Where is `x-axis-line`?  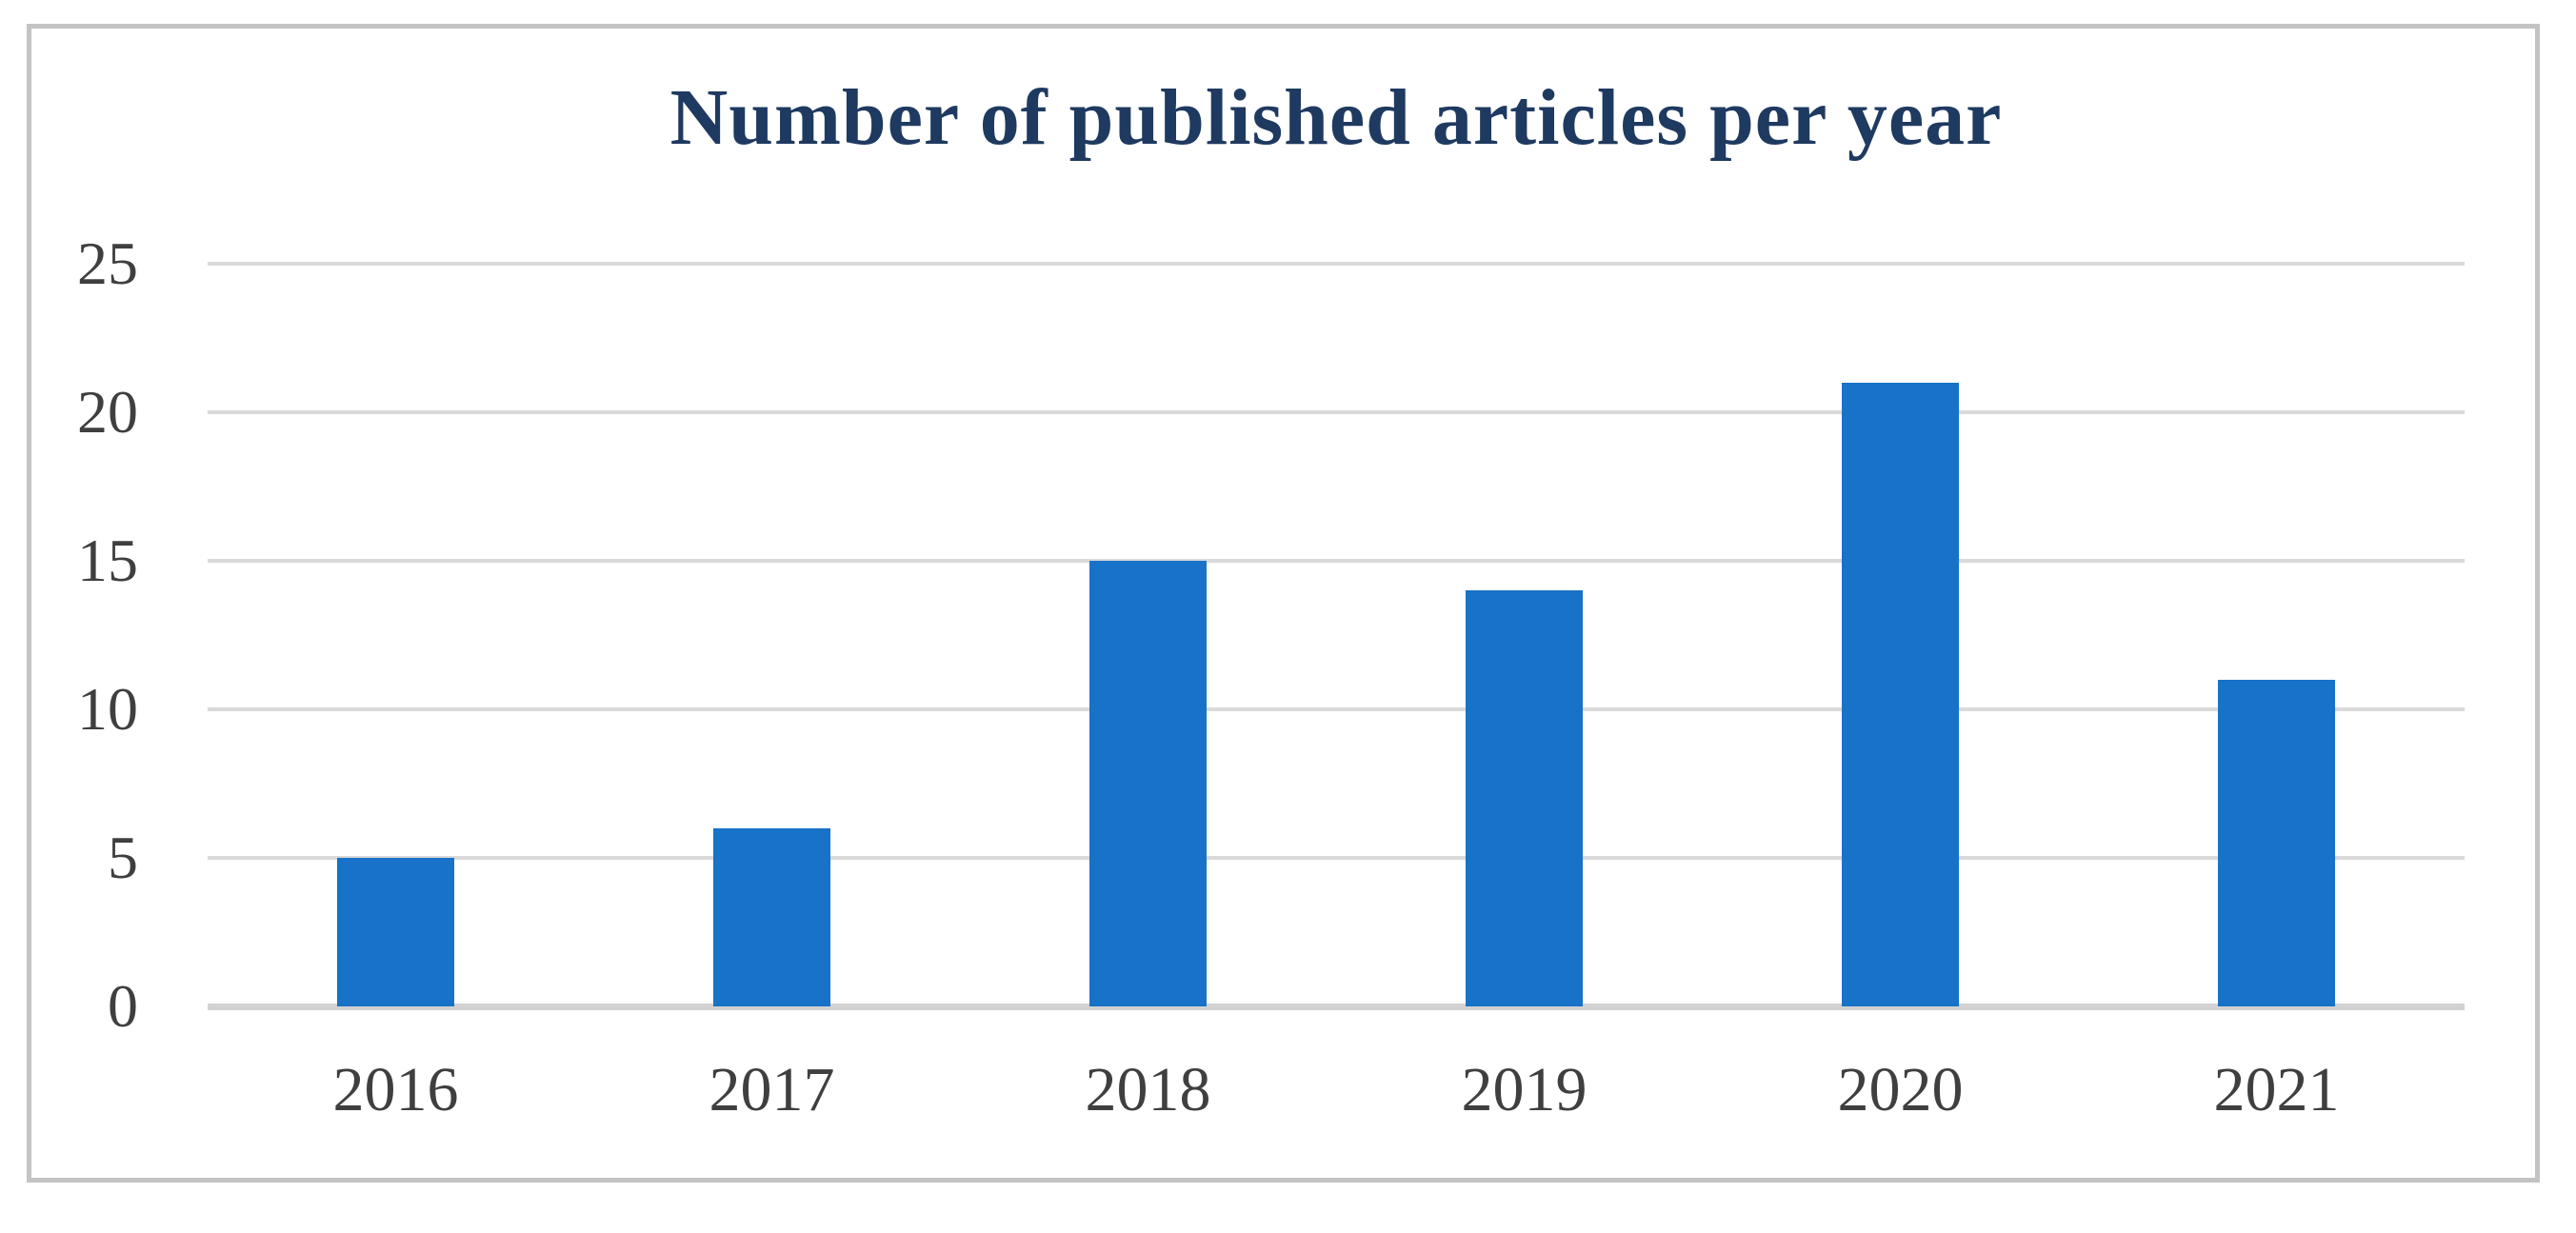
x-axis-line is located at coordinates (1336, 1007).